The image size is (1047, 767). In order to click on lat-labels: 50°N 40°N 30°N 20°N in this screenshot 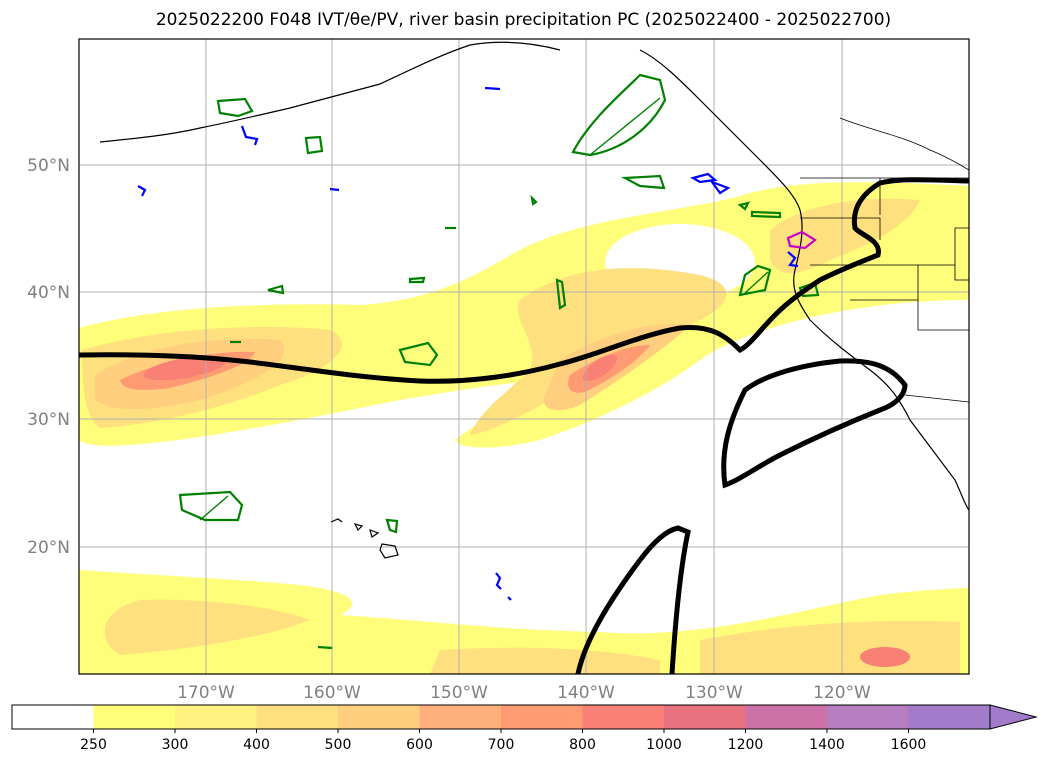, I will do `click(48, 357)`.